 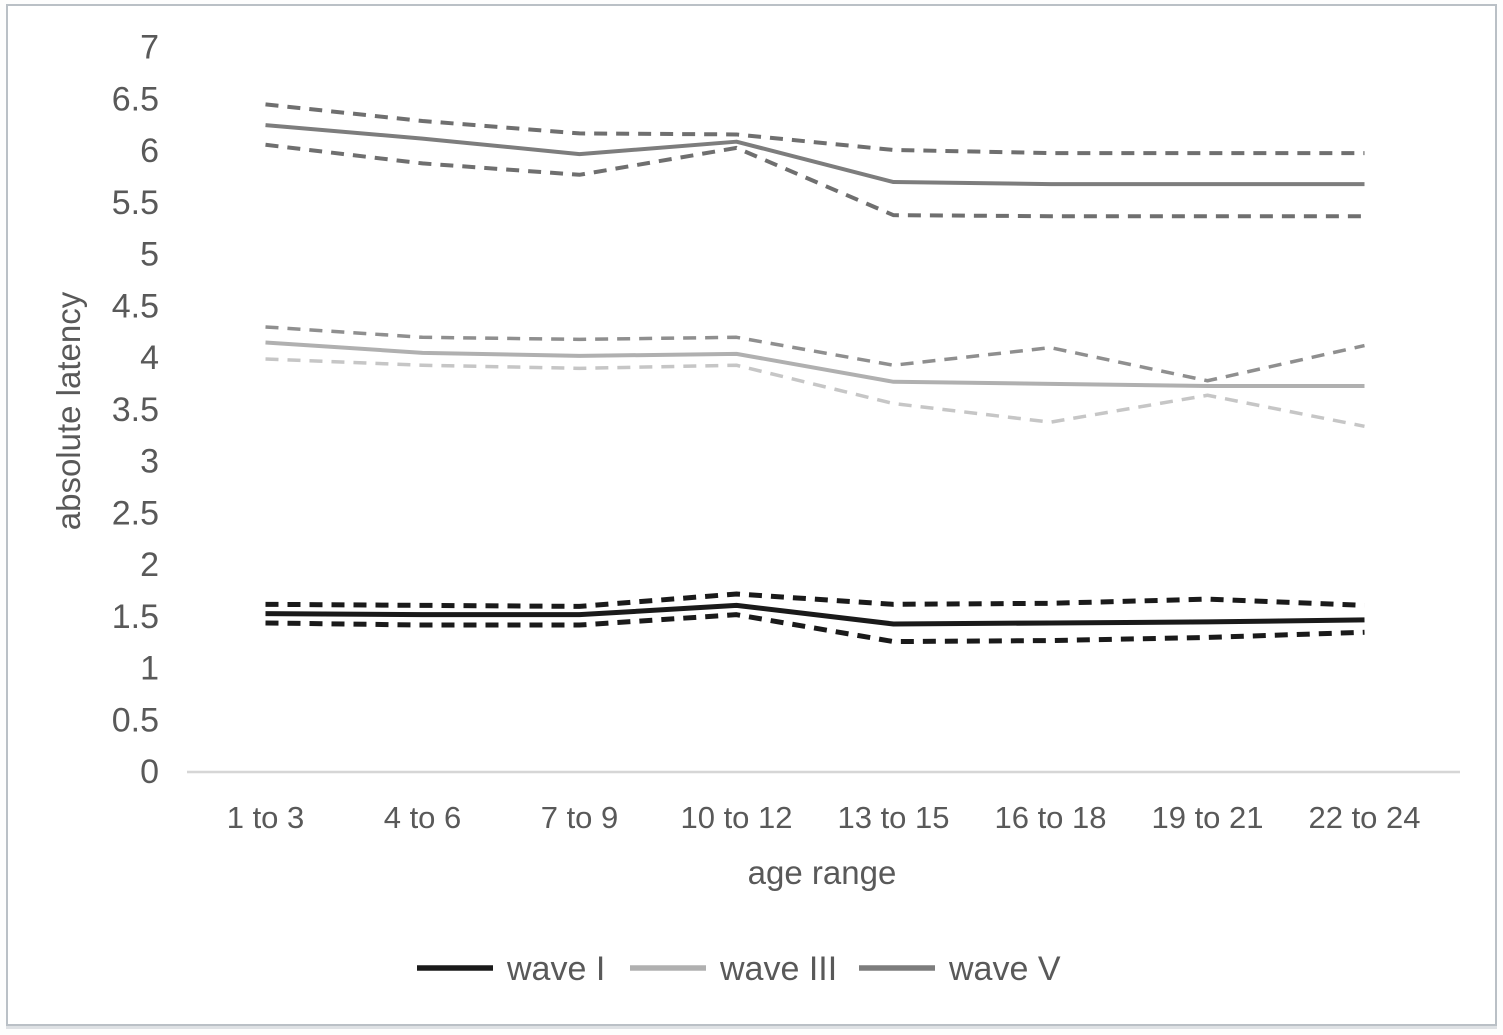 I want to click on y-axis-title: absolute latency, so click(x=68, y=410).